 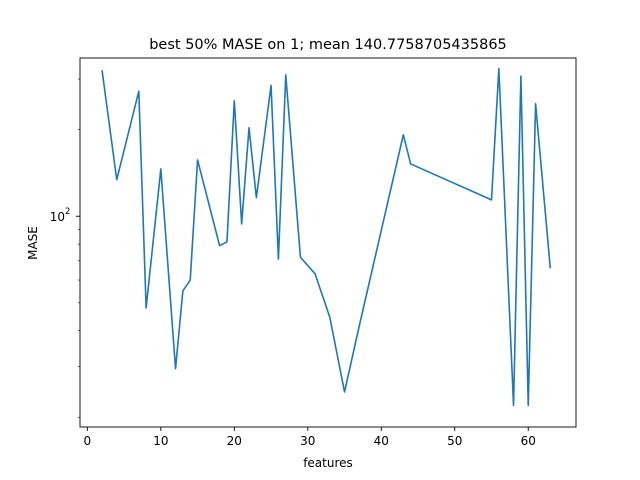 I want to click on y-tick-exponent: 2, so click(x=67, y=212).